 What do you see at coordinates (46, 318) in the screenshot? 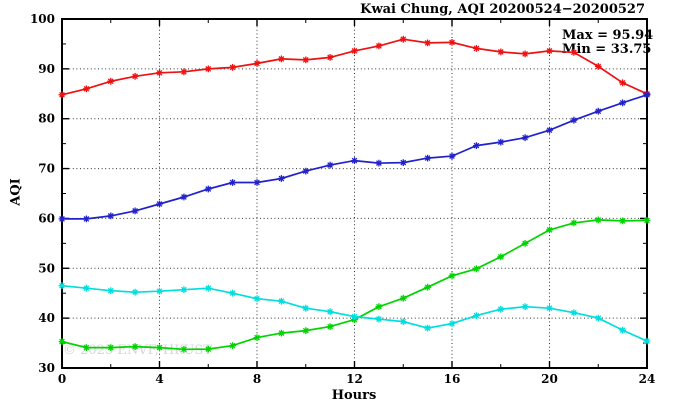
I see `y-tick-label: 40` at bounding box center [46, 318].